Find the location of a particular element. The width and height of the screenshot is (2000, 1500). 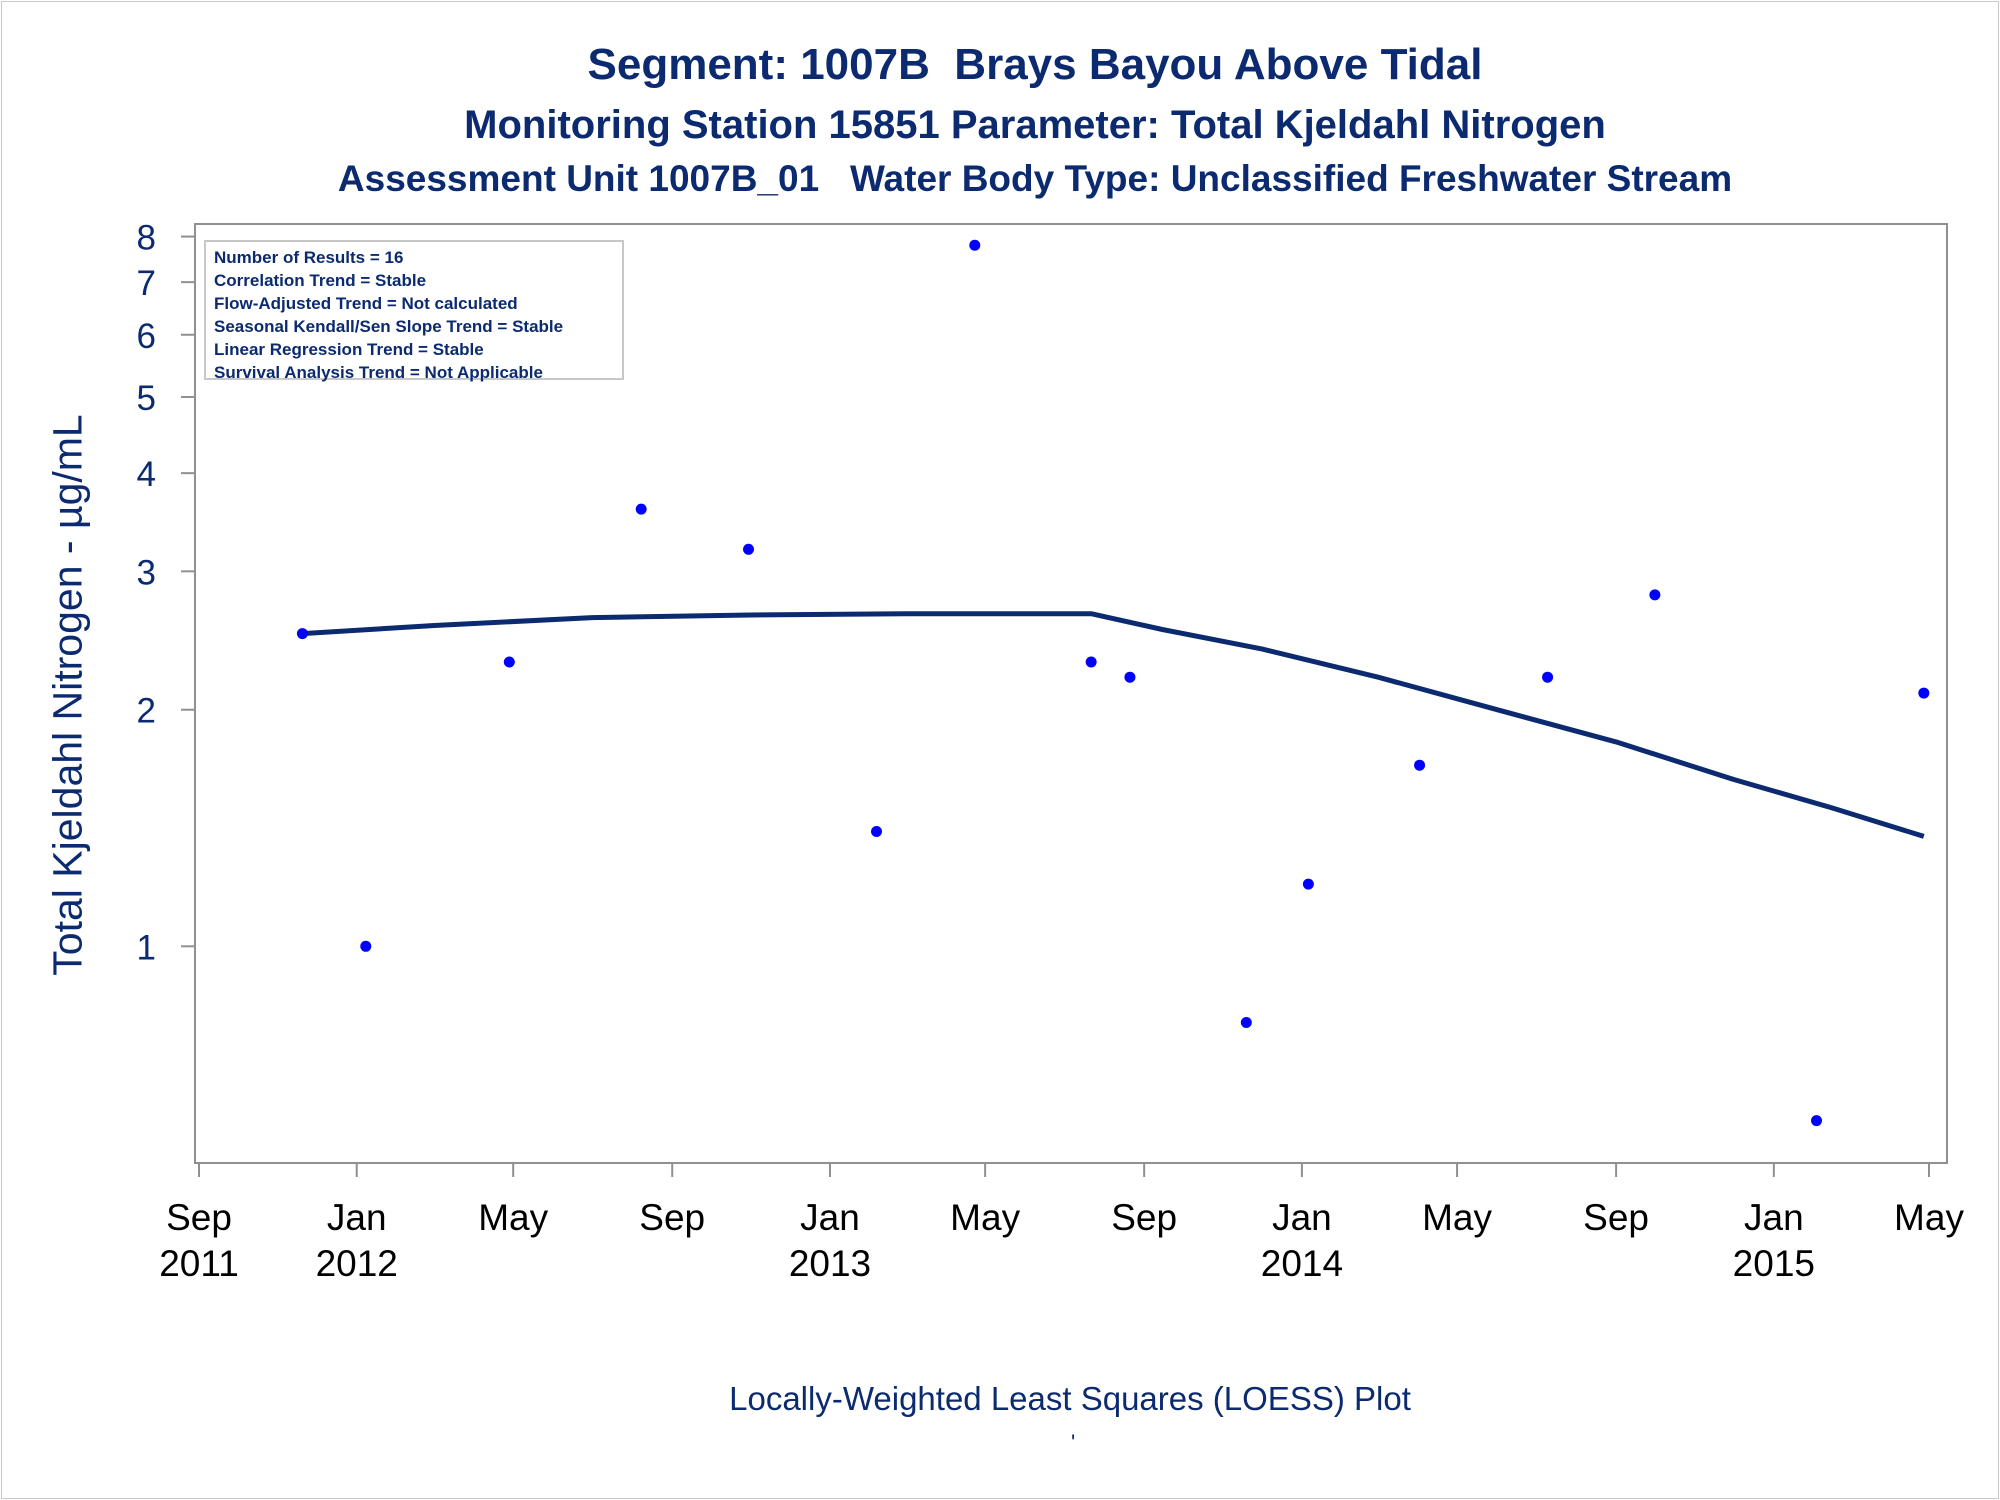

y-tick-label-4: 5 is located at coordinates (146, 398).